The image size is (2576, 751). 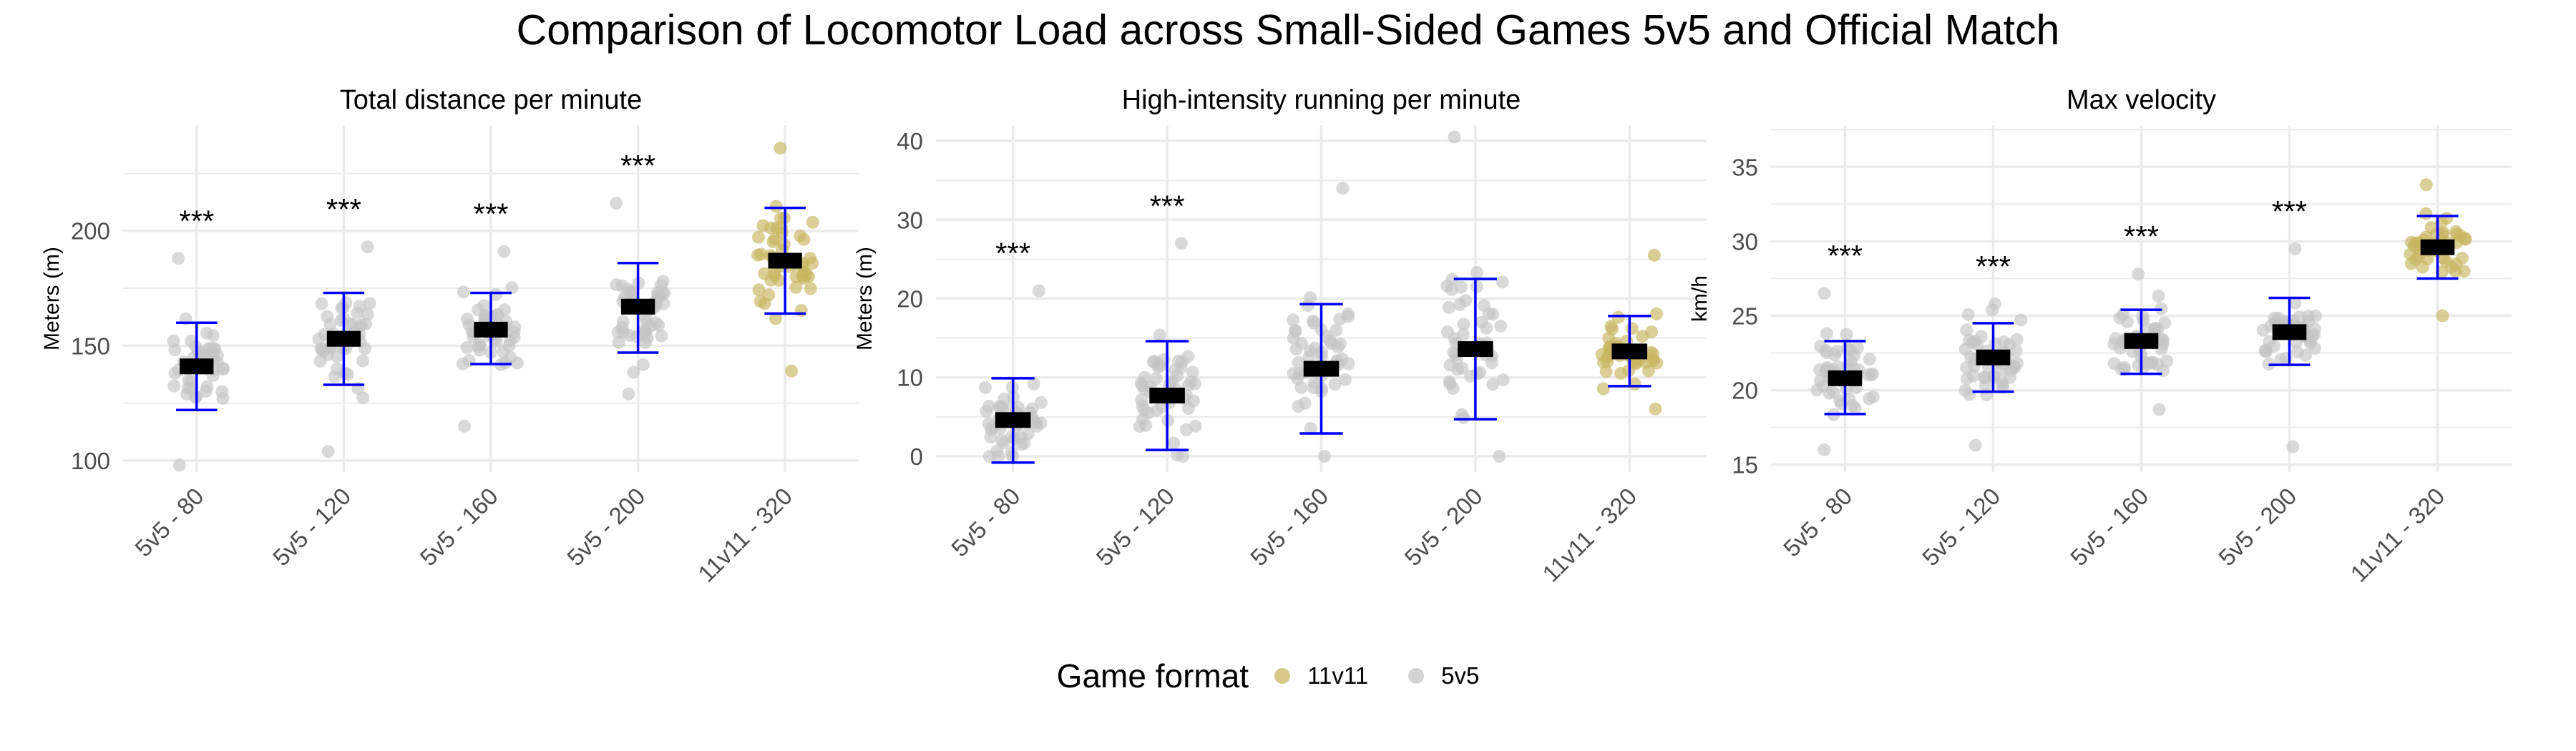 I want to click on legend-item-11v11: 11v11, so click(x=1321, y=675).